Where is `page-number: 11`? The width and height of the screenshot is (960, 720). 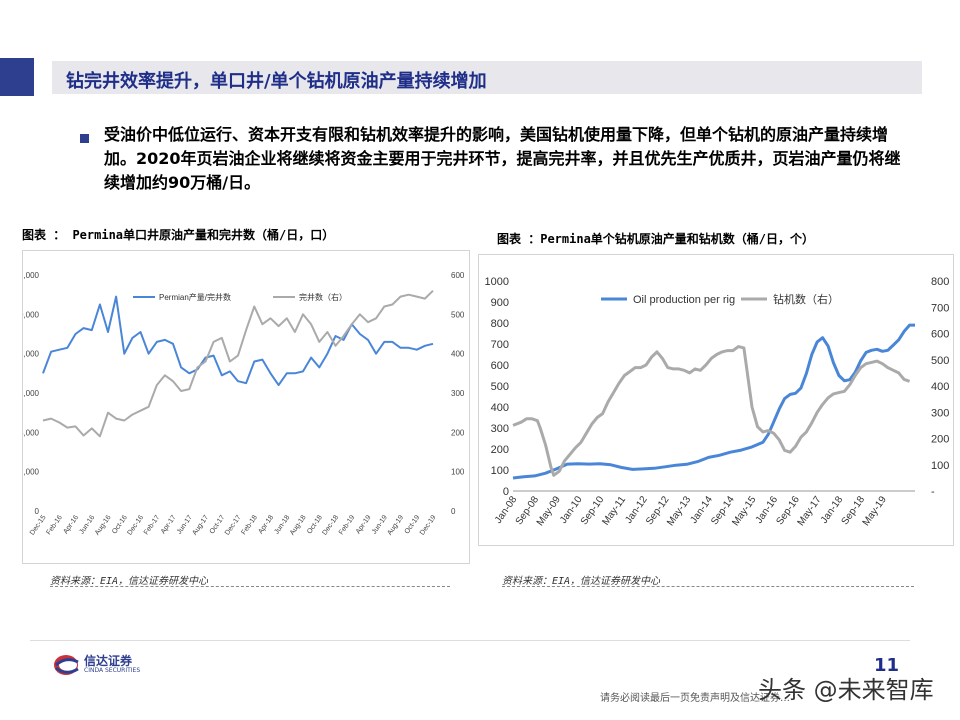 page-number: 11 is located at coordinates (887, 665).